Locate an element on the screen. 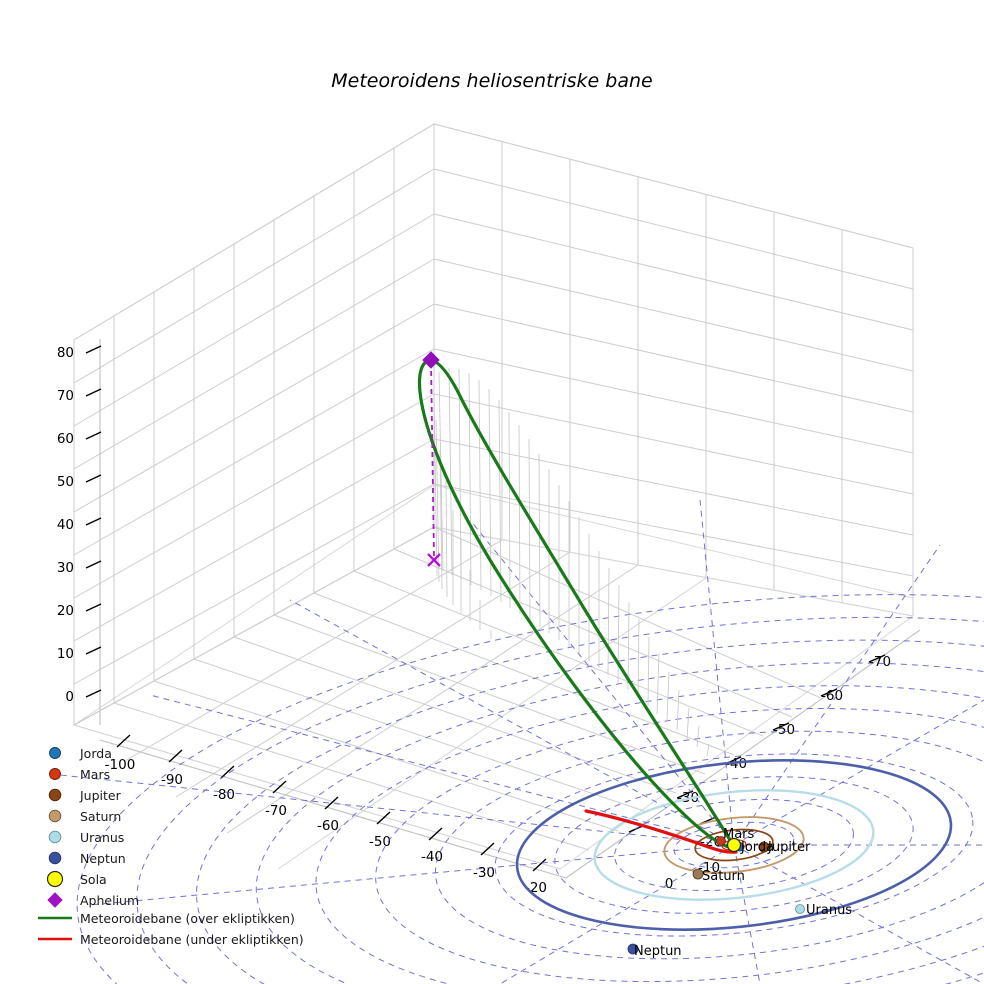 The width and height of the screenshot is (984, 984). uranus-legend-icon is located at coordinates (55, 837).